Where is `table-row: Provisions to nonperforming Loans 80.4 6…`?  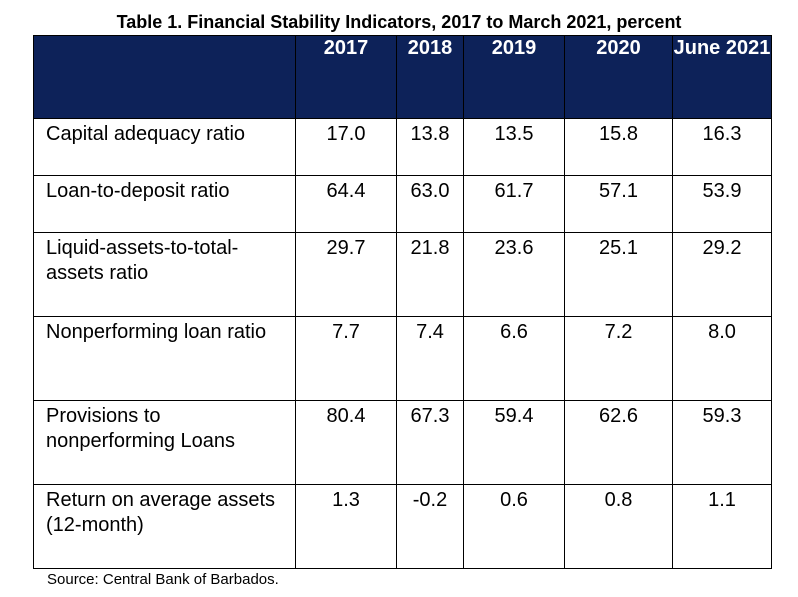
table-row: Provisions to nonperforming Loans 80.4 6… is located at coordinates (402, 442).